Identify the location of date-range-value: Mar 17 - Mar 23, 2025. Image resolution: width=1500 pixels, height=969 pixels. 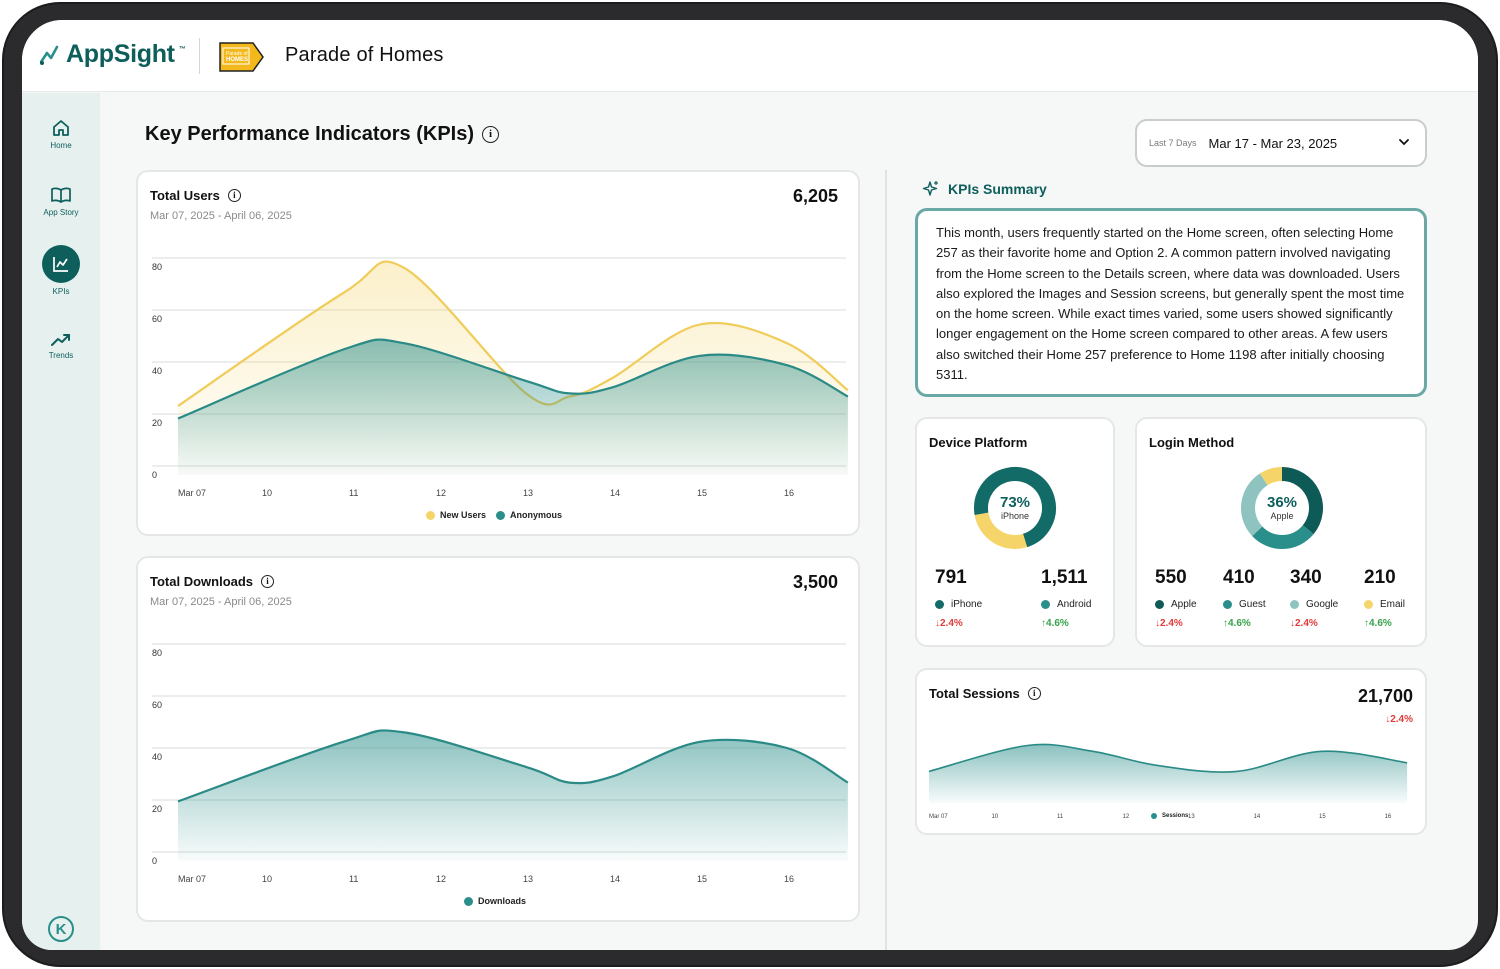
(1273, 143).